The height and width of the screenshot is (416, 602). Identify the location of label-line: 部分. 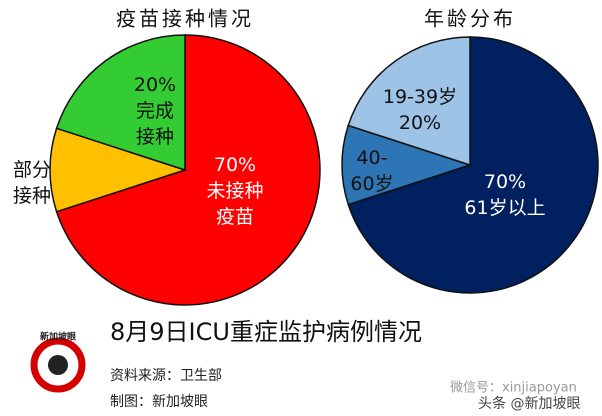
(32, 170).